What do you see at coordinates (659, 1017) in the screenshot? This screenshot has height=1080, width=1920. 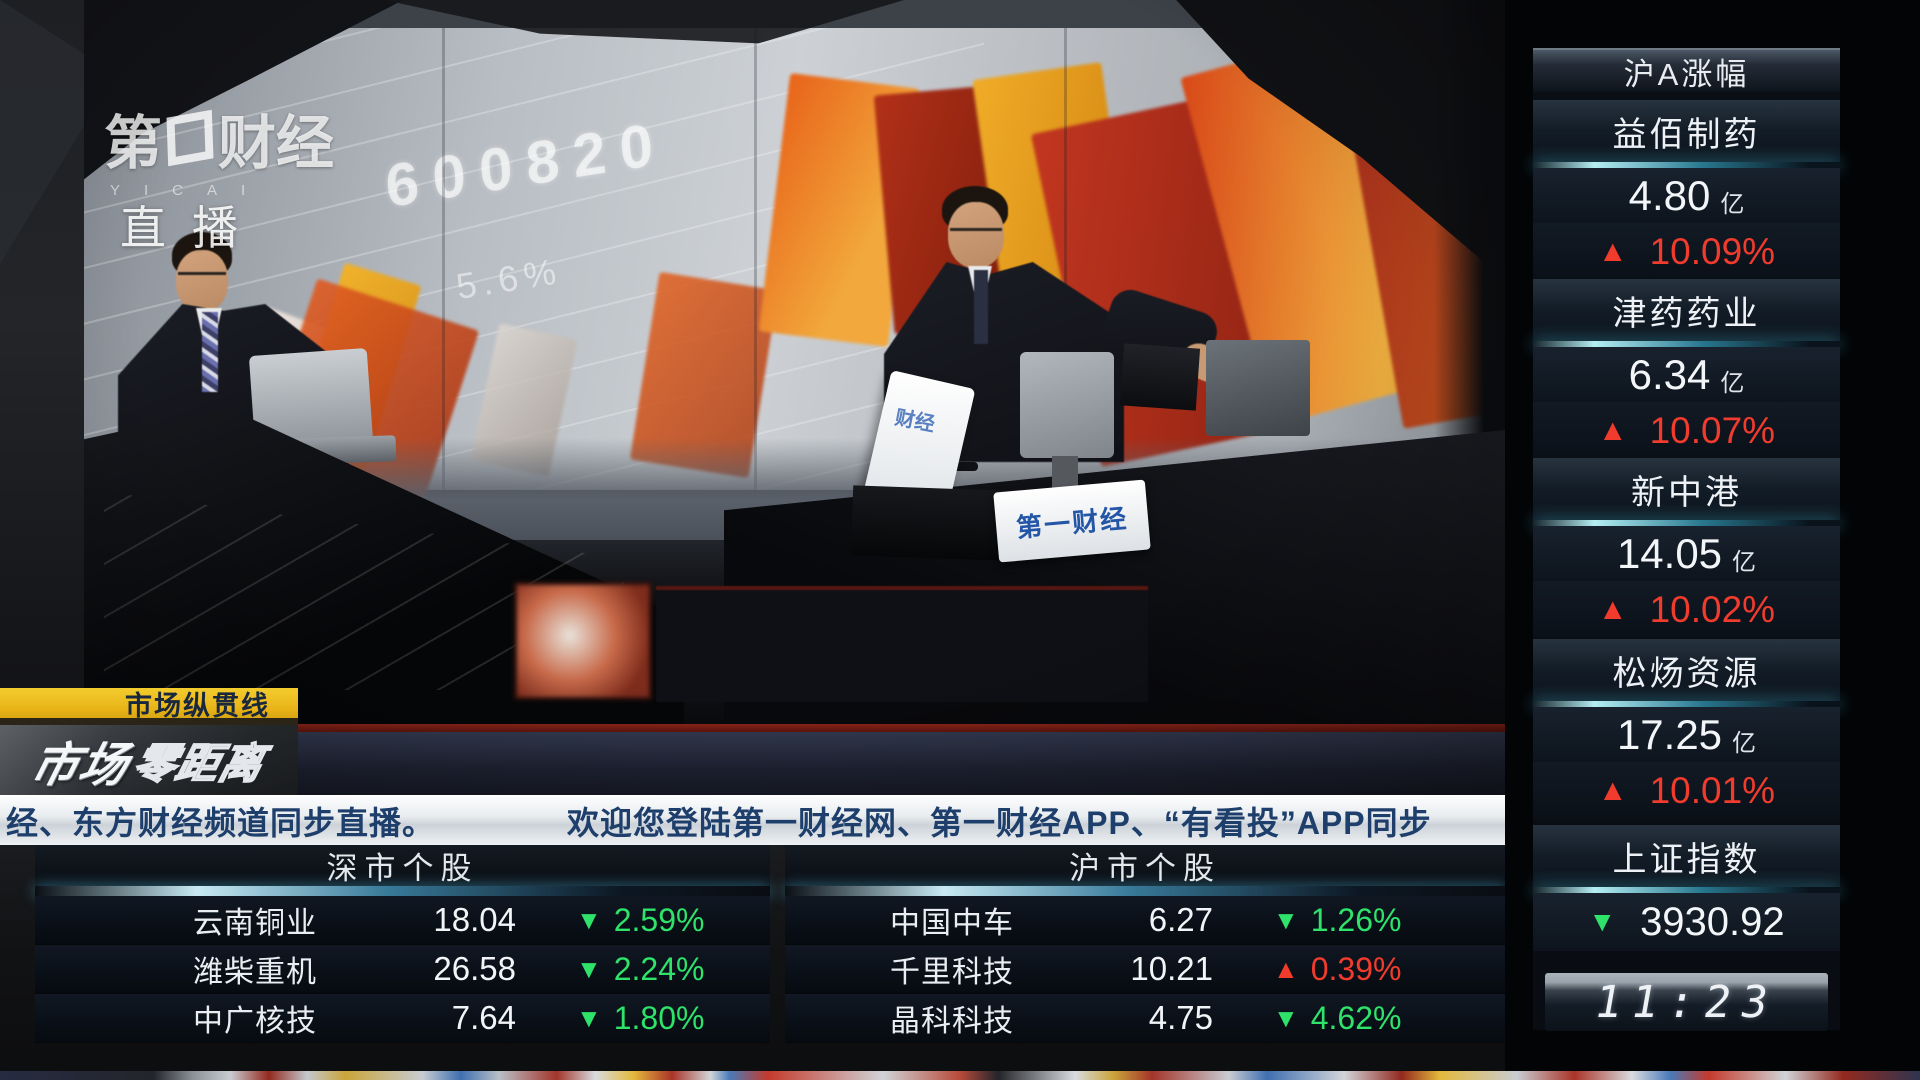 I see `stock-change-value: 1.80%` at bounding box center [659, 1017].